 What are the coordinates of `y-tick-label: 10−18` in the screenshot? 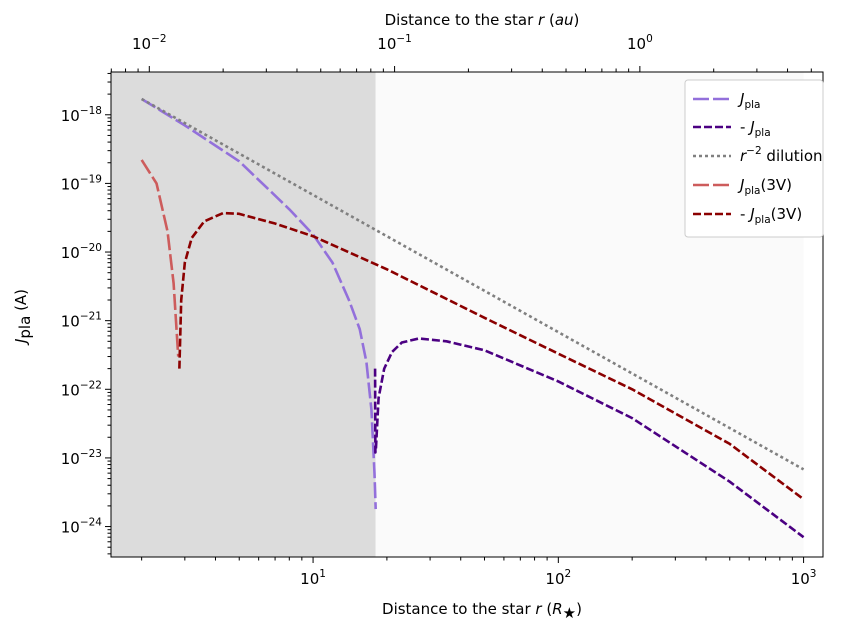 It's located at (81, 115).